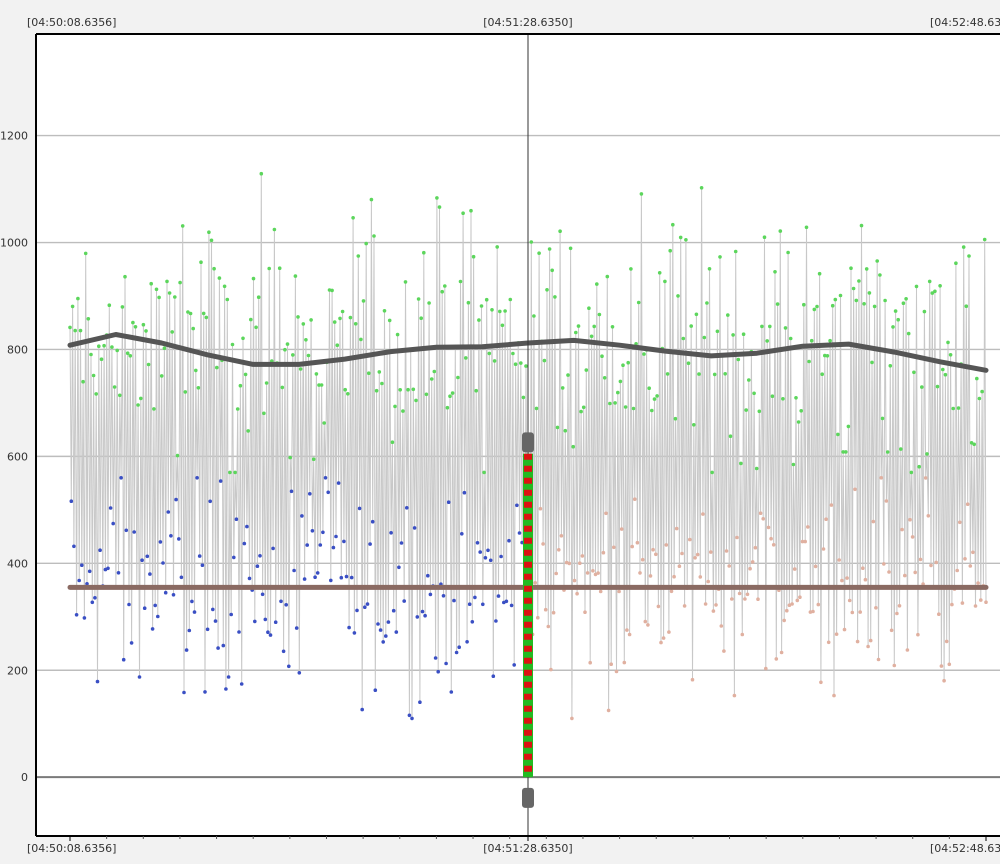 This screenshot has height=864, width=1000. Describe the element at coordinates (528, 797) in the screenshot. I see `cursor-handle-bottom` at that location.